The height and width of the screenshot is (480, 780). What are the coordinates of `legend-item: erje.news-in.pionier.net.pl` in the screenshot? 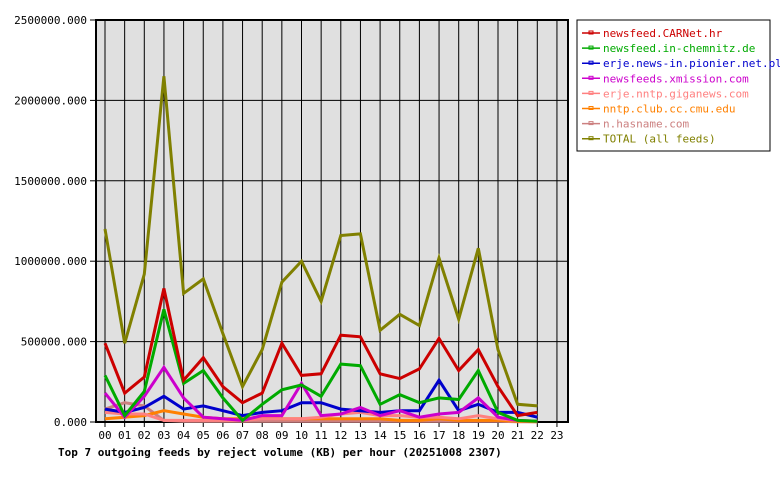 It's located at (681, 63).